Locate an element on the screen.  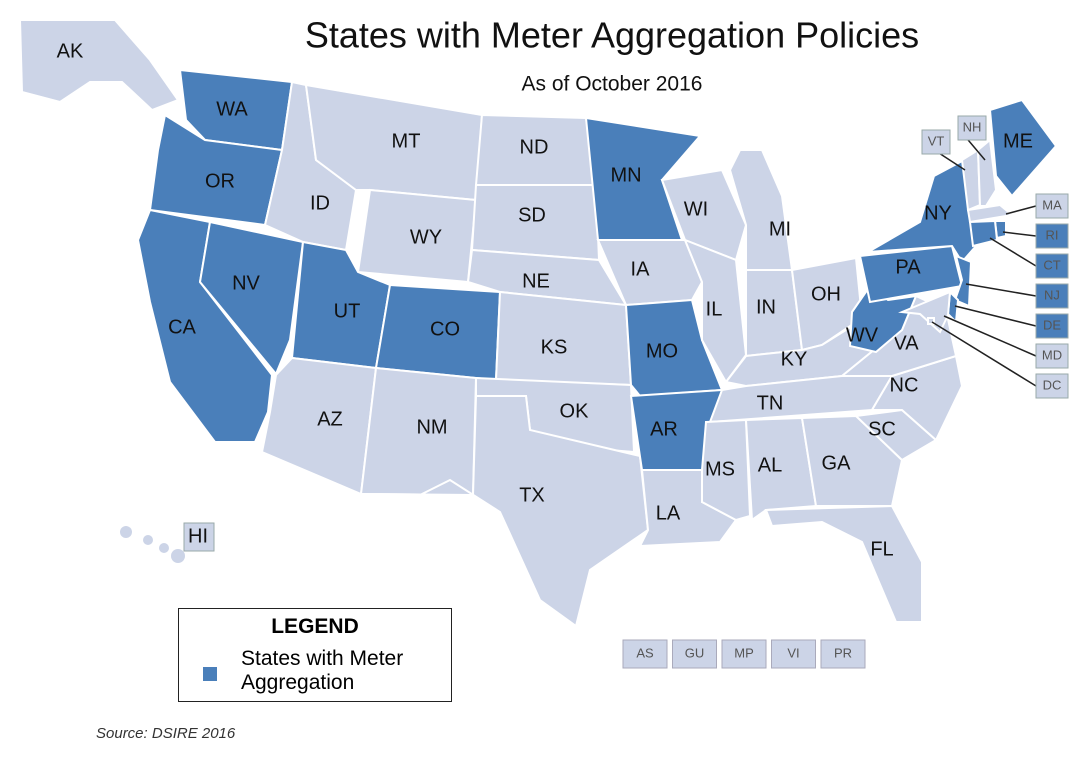
legend-swatch is located at coordinates (210, 674).